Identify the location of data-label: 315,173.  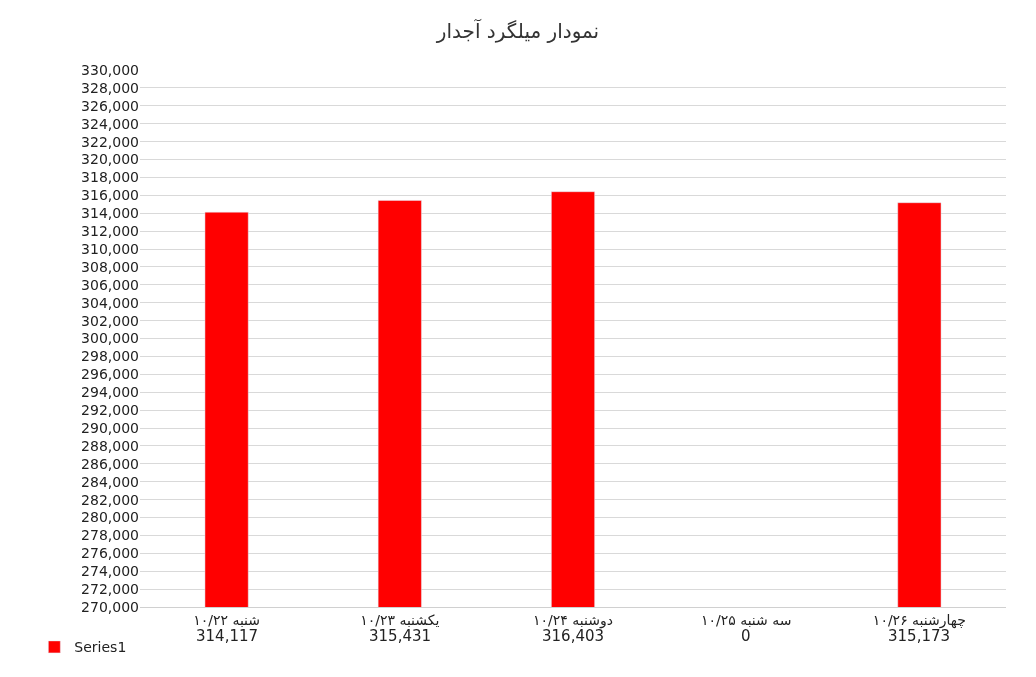
(919, 636).